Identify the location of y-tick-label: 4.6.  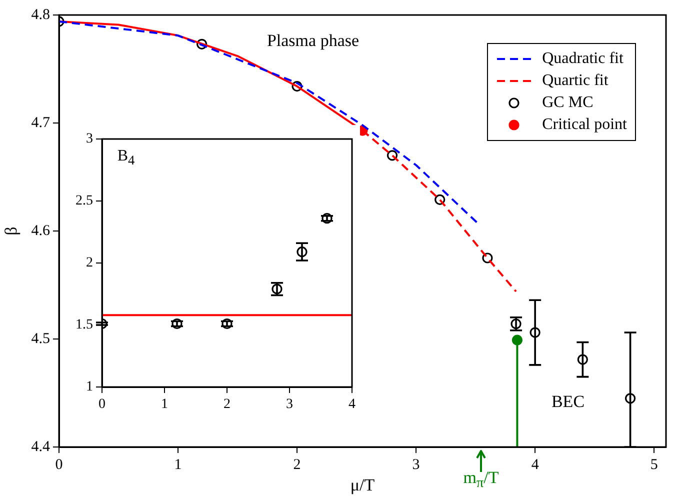
(40, 230).